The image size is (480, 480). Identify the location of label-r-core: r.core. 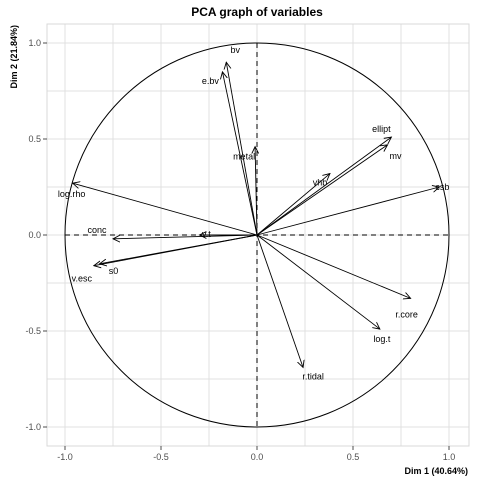
(406, 314).